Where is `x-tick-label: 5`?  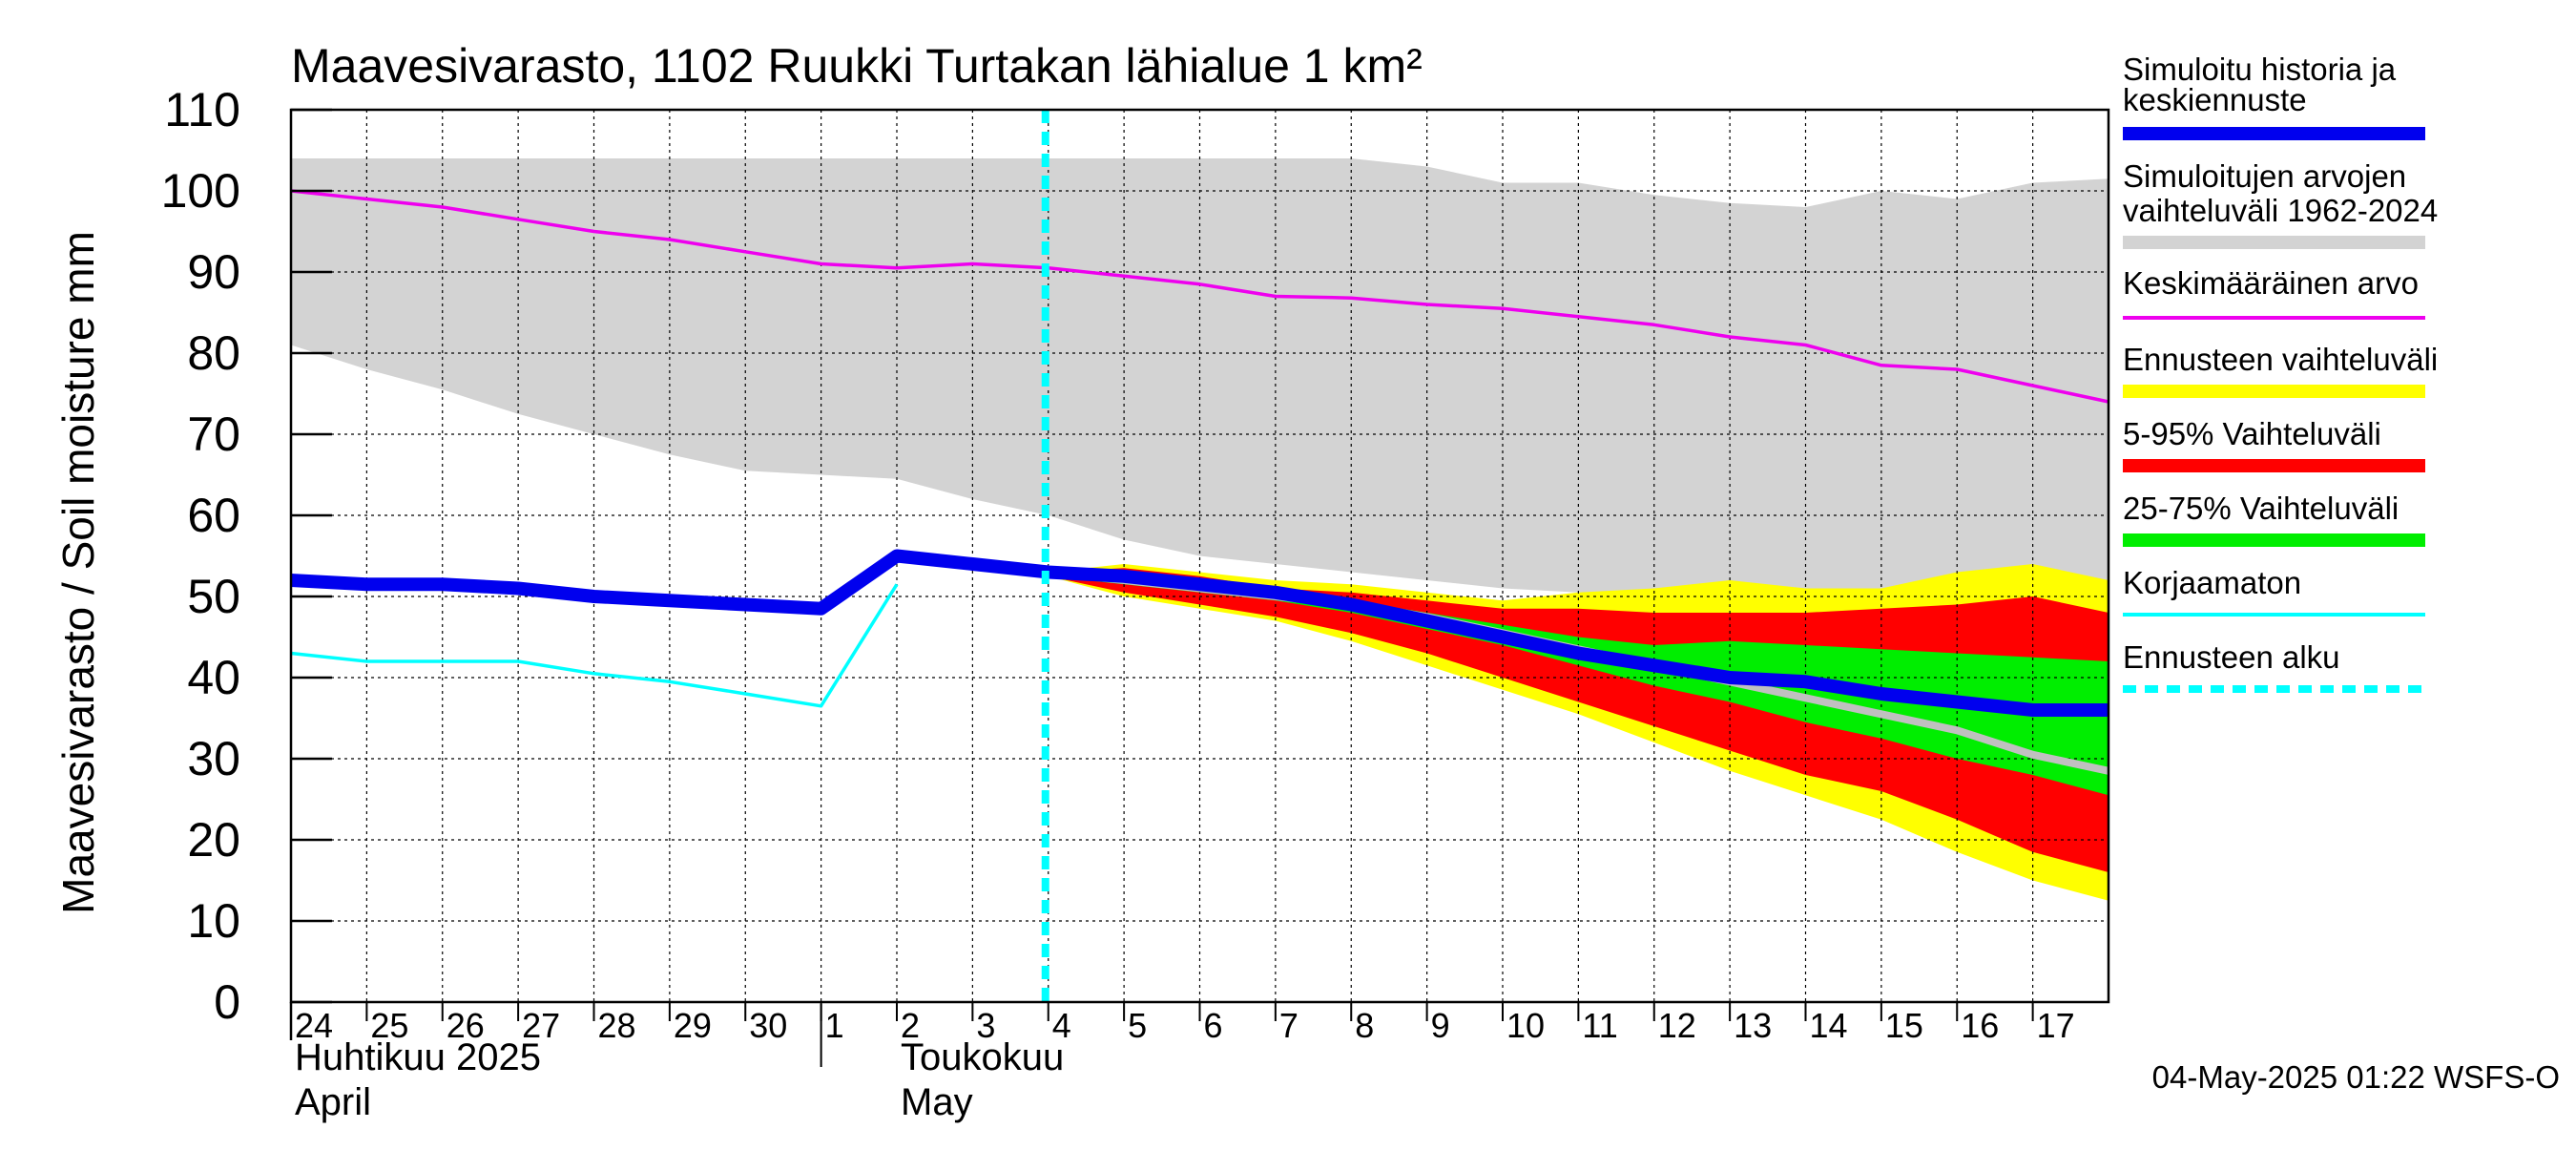
x-tick-label: 5 is located at coordinates (1137, 1025).